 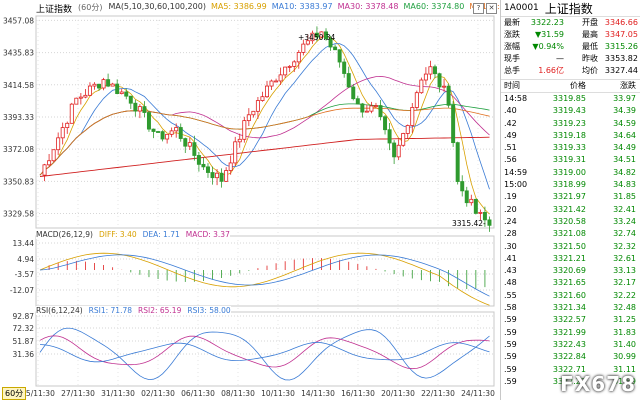 I want to click on tick-time: .30, so click(x=510, y=246).